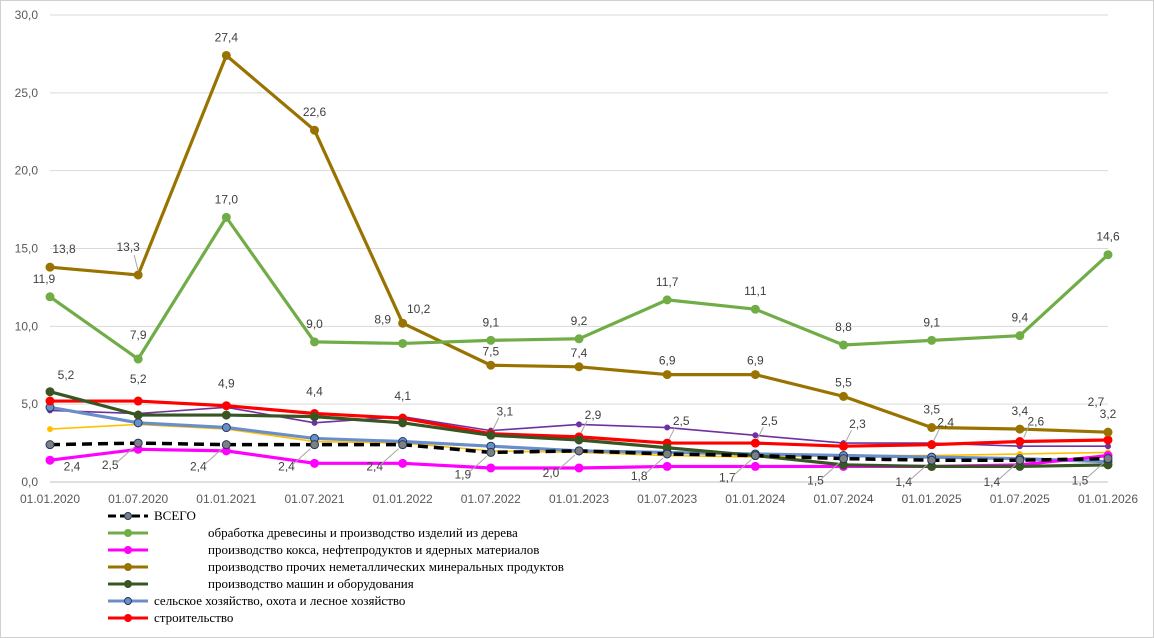 This screenshot has height=638, width=1154. What do you see at coordinates (931, 410) in the screenshot?
I see `data-label-nonmetal: 3,5` at bounding box center [931, 410].